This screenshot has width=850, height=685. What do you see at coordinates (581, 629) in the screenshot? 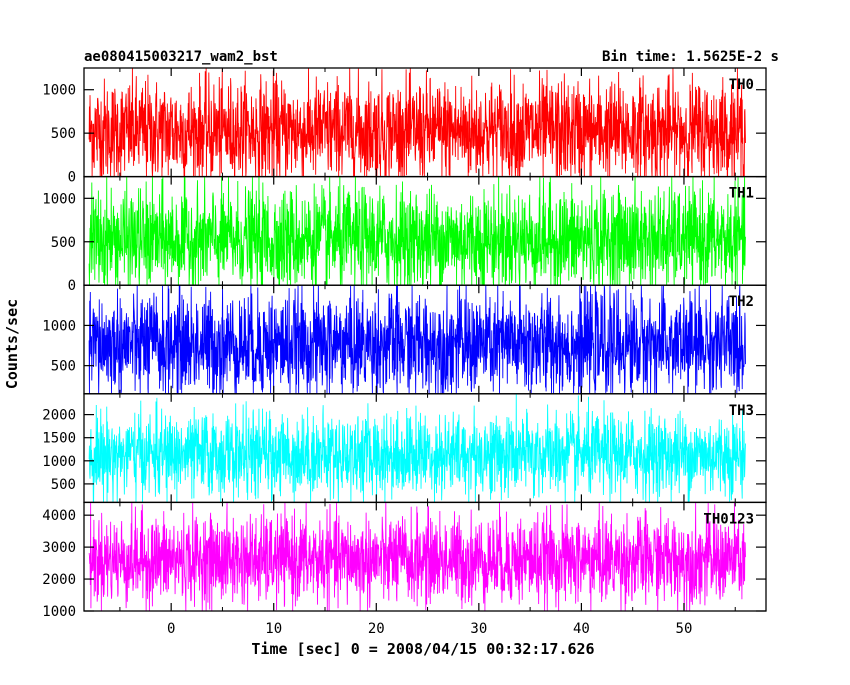
I see `x-tick-label: 40` at bounding box center [581, 629].